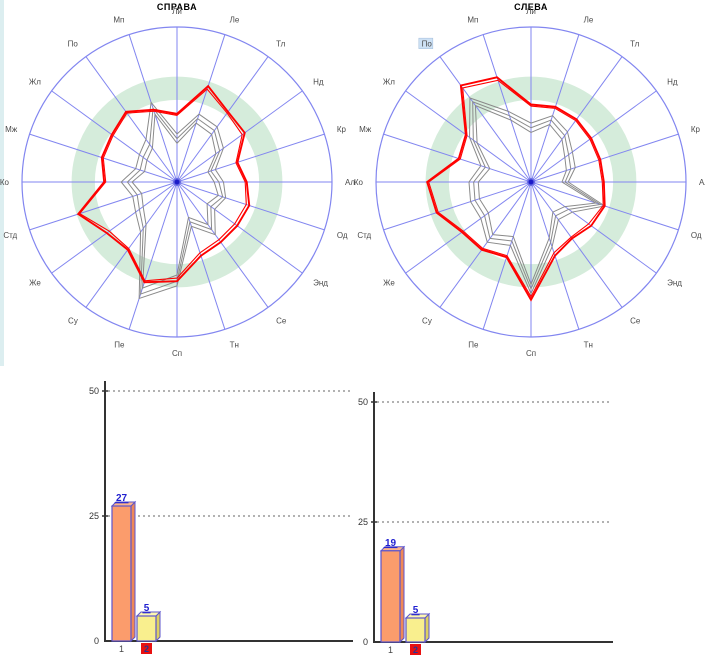 The image size is (705, 664). I want to click on selected-meridian-highlight, so click(426, 43).